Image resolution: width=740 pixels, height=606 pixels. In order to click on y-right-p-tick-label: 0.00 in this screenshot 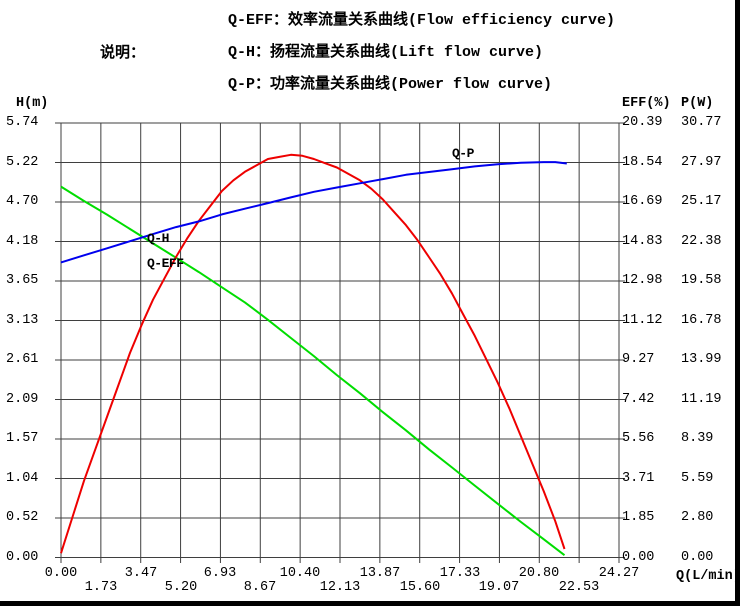, I will do `click(697, 557)`.